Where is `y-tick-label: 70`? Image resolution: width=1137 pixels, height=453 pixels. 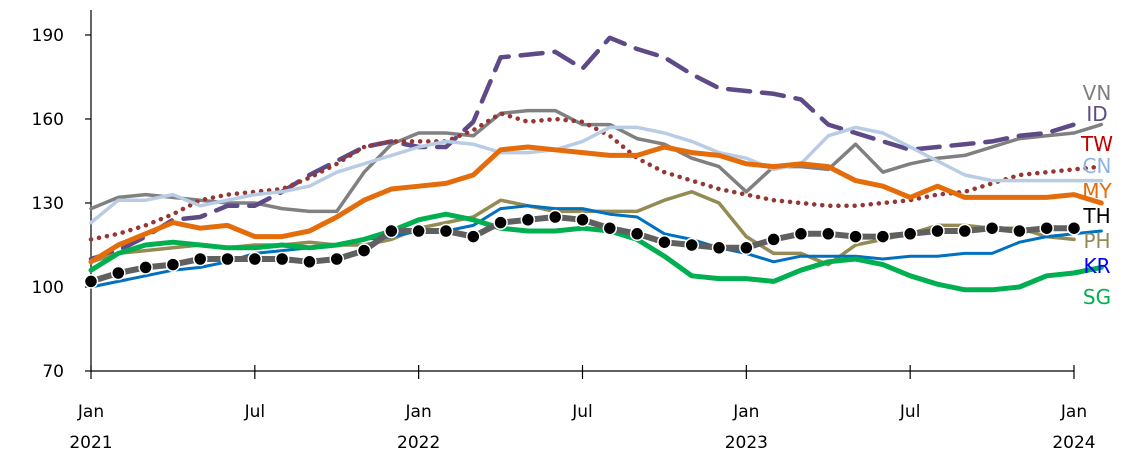
y-tick-label: 70 is located at coordinates (53, 372).